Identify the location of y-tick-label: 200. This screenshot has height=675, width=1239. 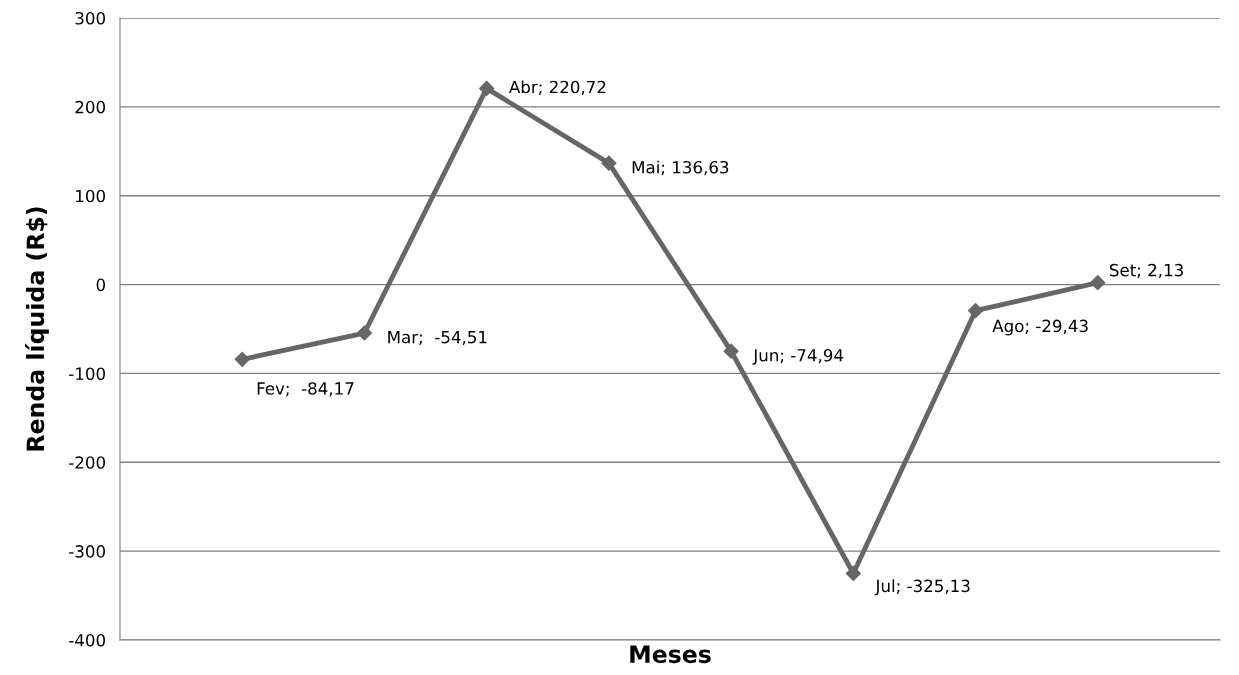
(90, 107).